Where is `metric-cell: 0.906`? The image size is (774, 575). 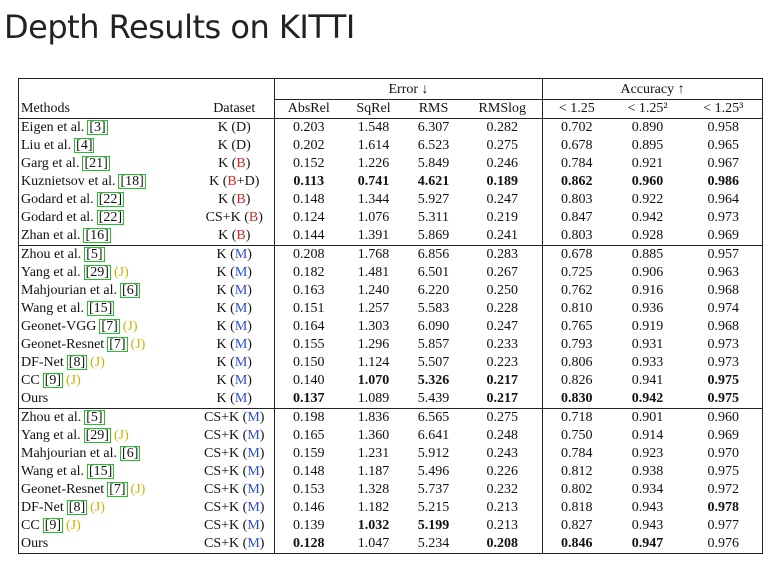
metric-cell: 0.906 is located at coordinates (647, 272).